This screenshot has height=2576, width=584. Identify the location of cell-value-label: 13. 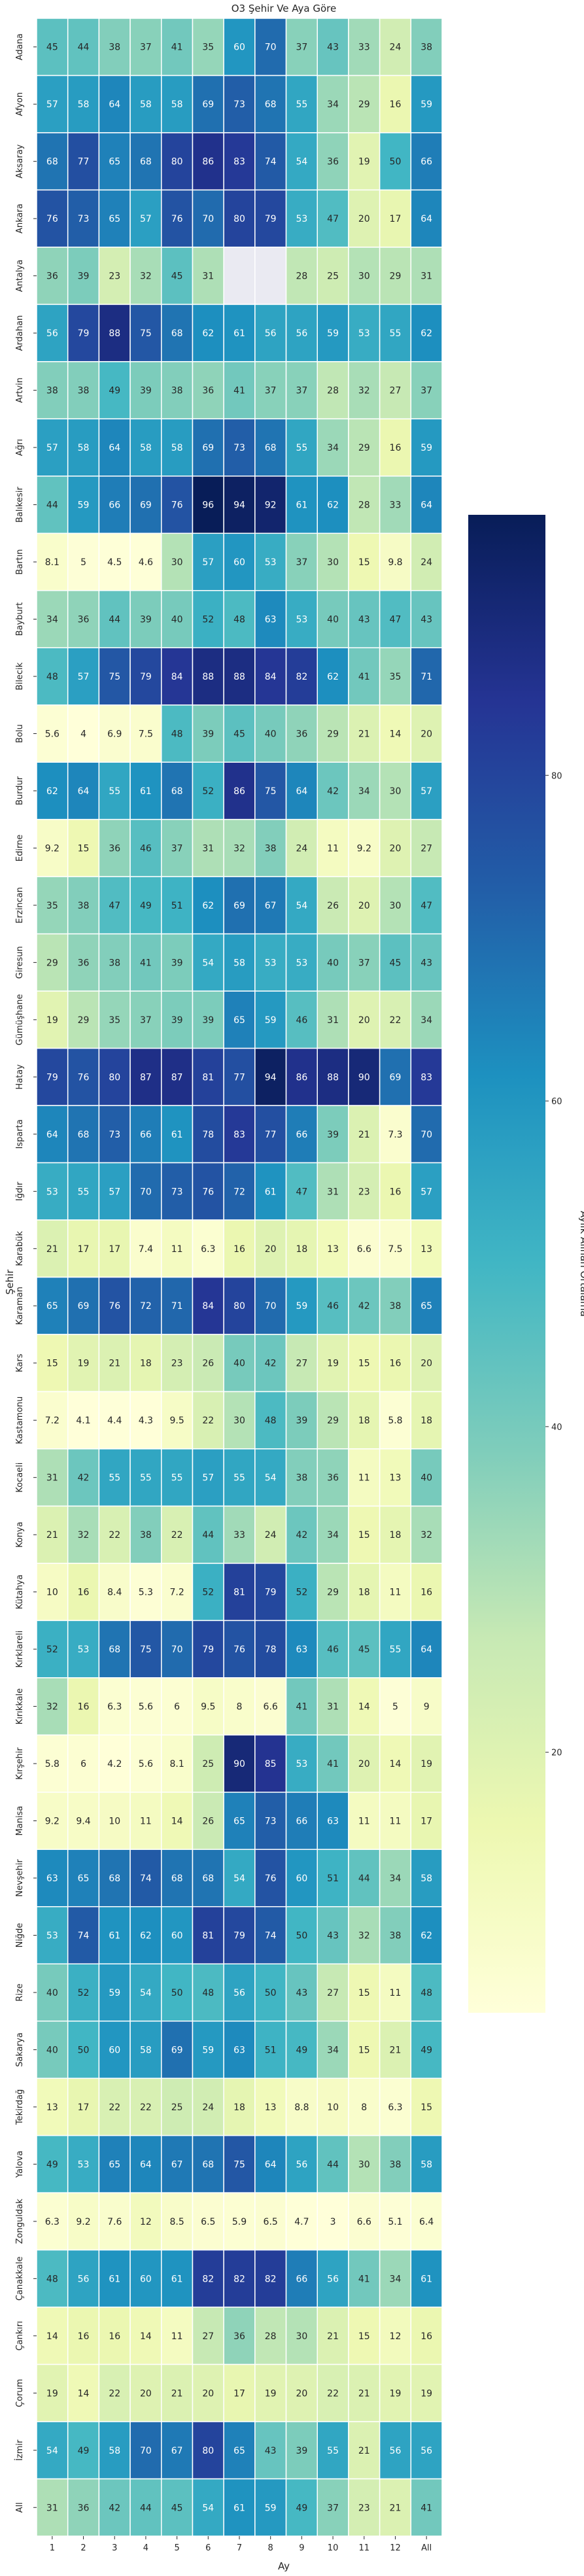
(52, 2108).